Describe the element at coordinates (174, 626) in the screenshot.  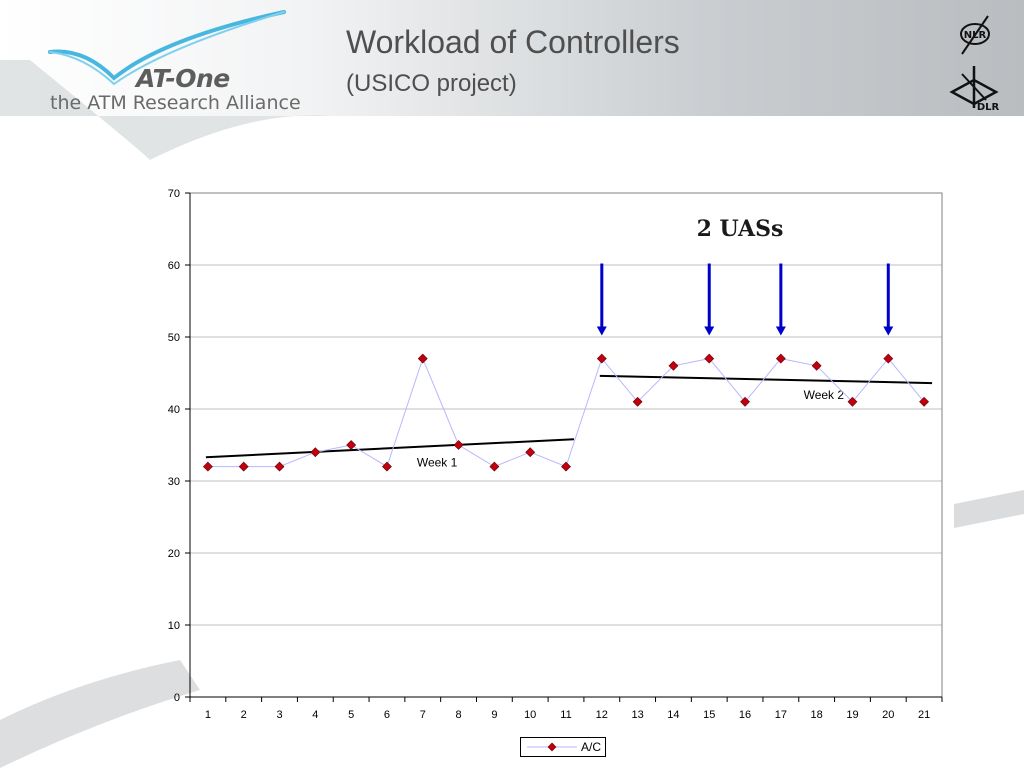
I see `y-tick-label: 10` at that location.